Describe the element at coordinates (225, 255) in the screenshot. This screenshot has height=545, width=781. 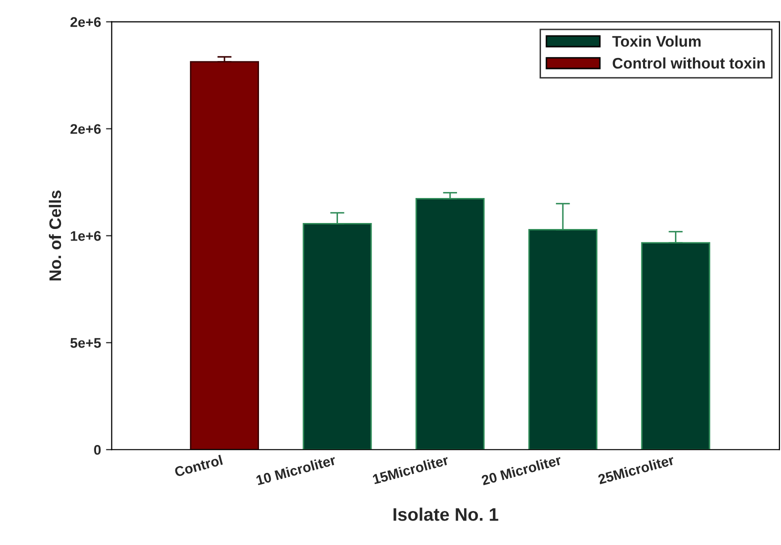
I see `bar` at that location.